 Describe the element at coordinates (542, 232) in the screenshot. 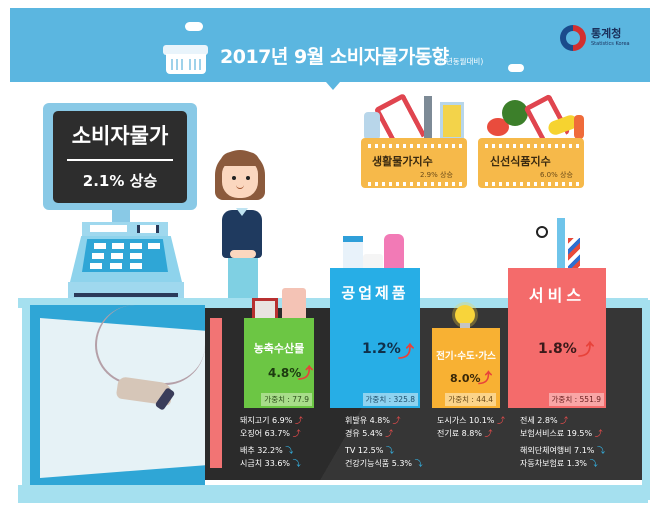

I see `magnifier-icon` at that location.